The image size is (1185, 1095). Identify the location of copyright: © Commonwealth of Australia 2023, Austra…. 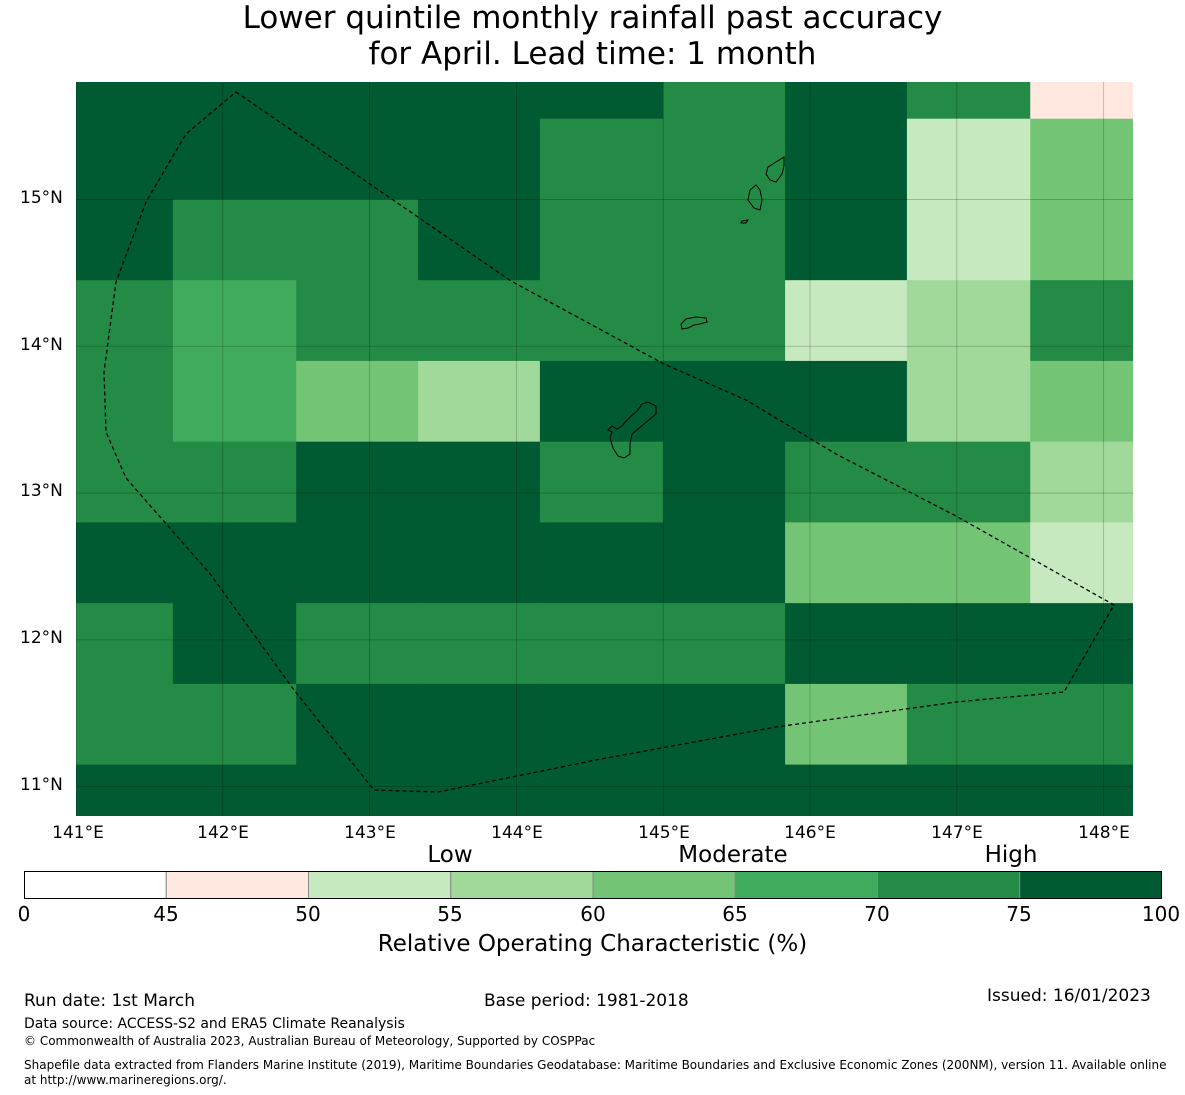
(310, 1041).